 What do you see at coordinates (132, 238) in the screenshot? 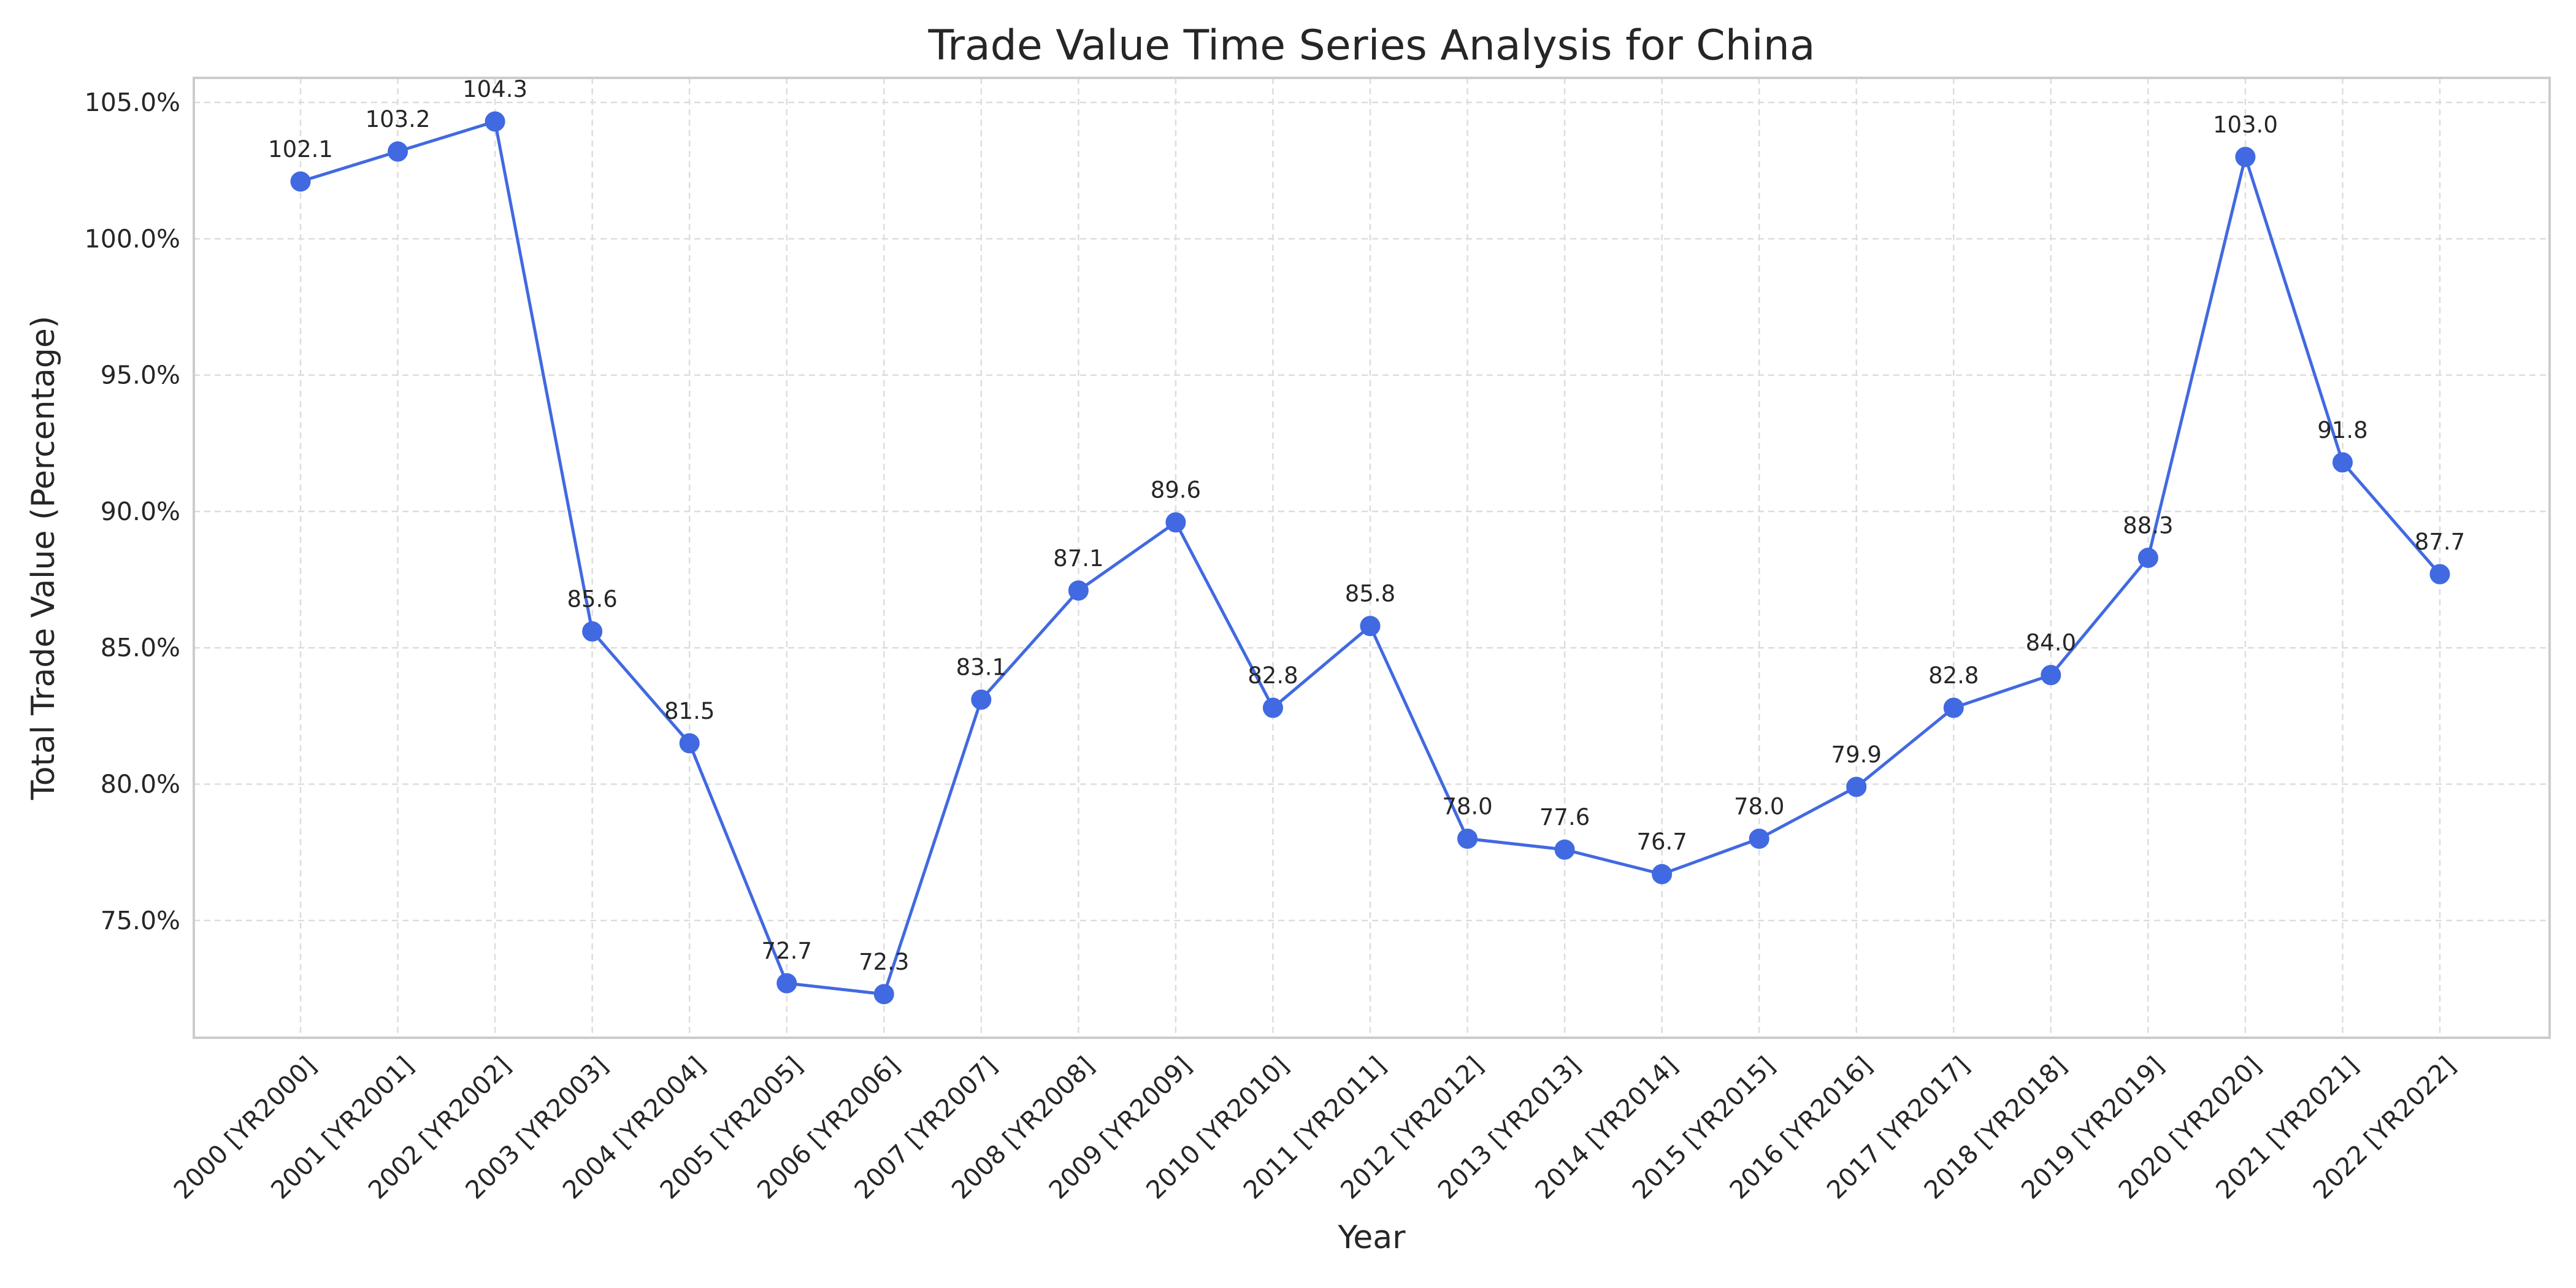
I see `y-tick-label: 100.0%` at bounding box center [132, 238].